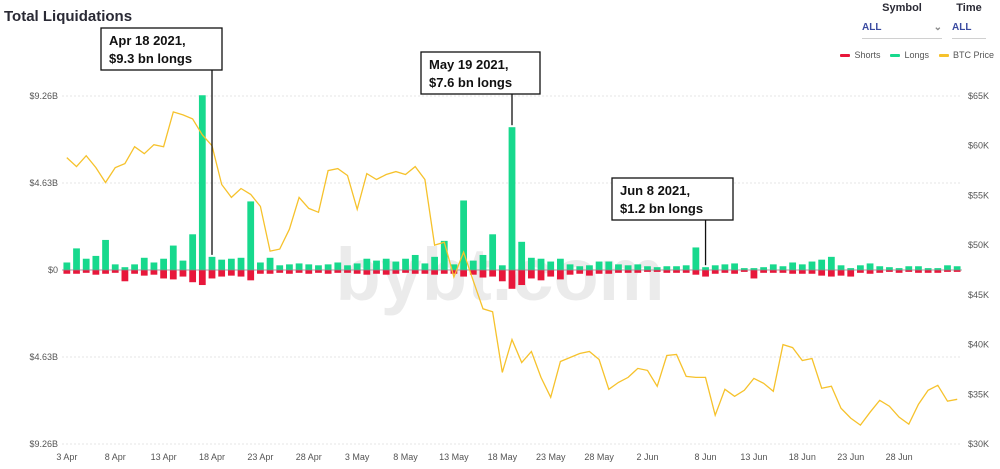  Describe the element at coordinates (966, 55) in the screenshot. I see `legend-item-btc-price: BTC Price` at that location.